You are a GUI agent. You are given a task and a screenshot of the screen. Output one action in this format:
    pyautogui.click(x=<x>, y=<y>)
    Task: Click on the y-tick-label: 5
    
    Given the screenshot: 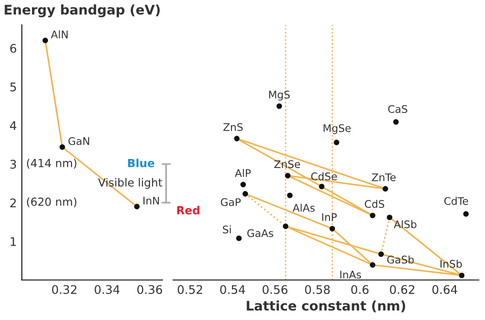 What is the action you would take?
    pyautogui.click(x=13, y=87)
    